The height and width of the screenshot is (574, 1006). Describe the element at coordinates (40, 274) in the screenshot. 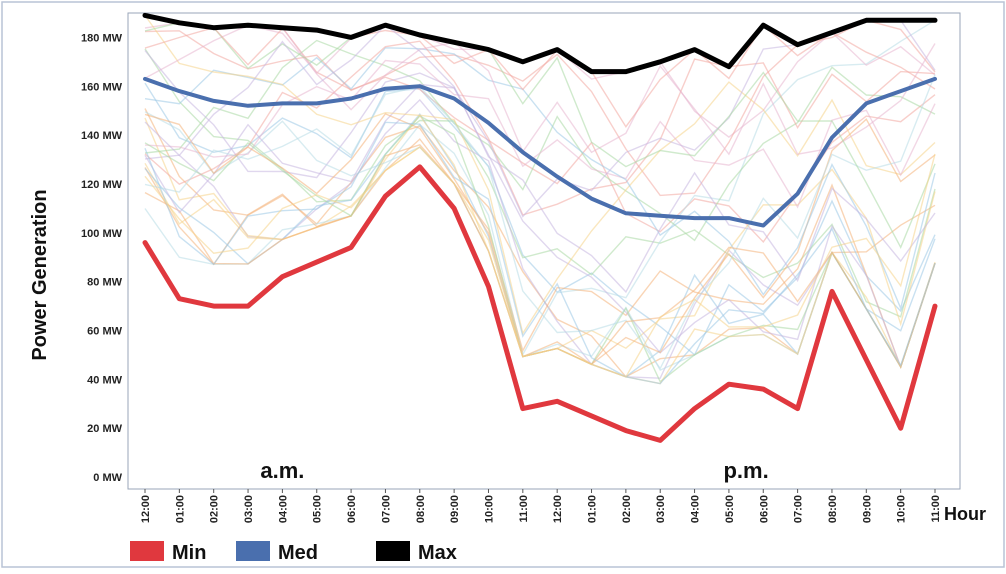

I see `y-axis-label: Power Generation` at that location.